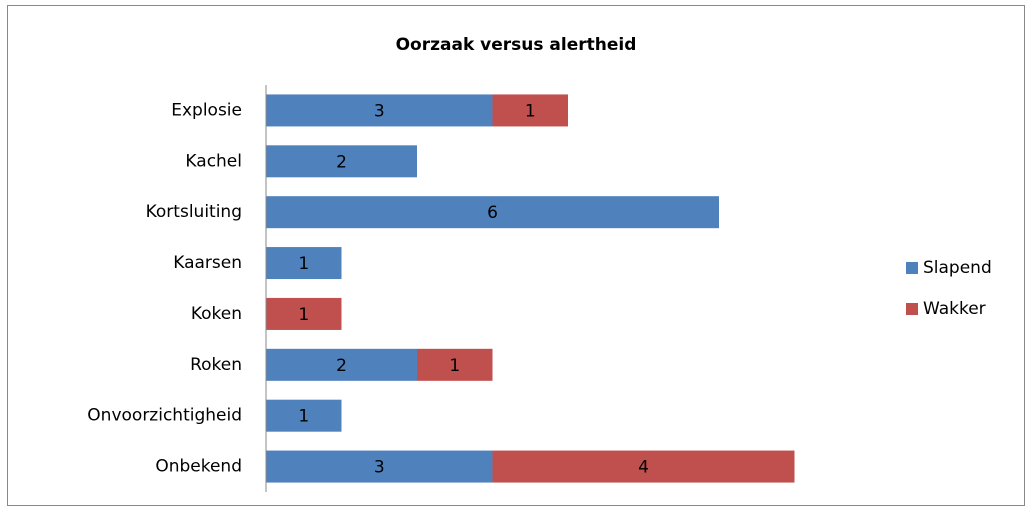 The image size is (1032, 511). I want to click on data-label: 4, so click(643, 468).